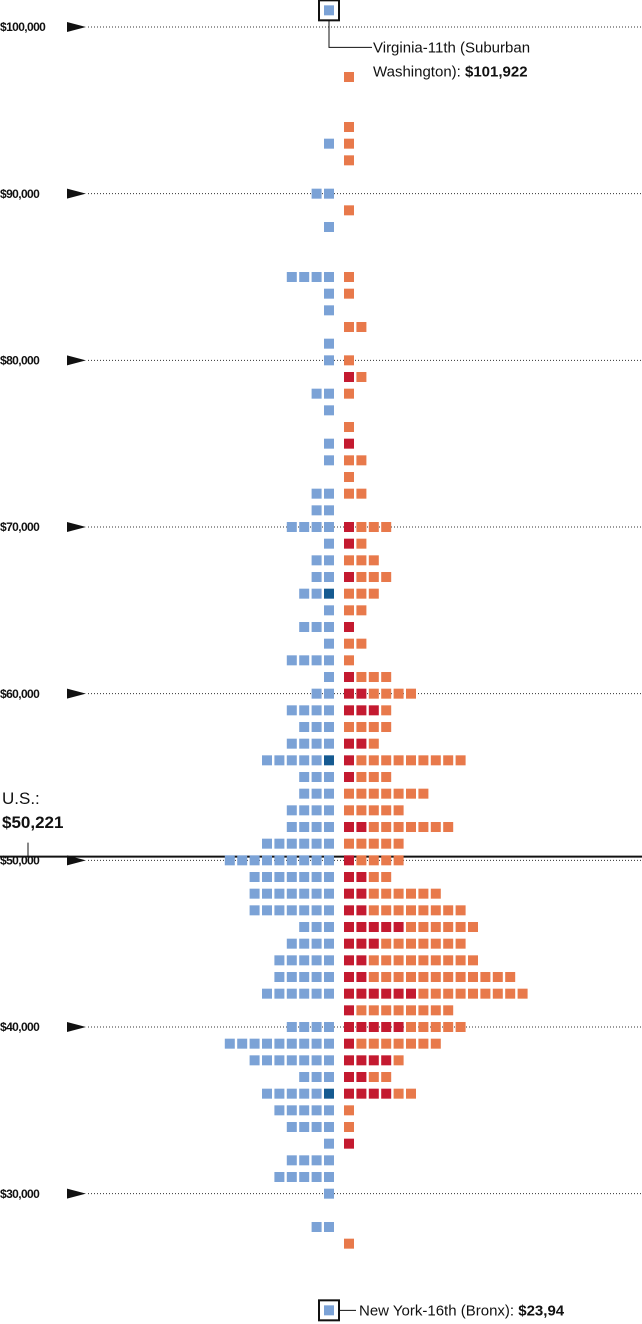  What do you see at coordinates (541, 1310) in the screenshot?
I see `annotation-value: $23,94` at bounding box center [541, 1310].